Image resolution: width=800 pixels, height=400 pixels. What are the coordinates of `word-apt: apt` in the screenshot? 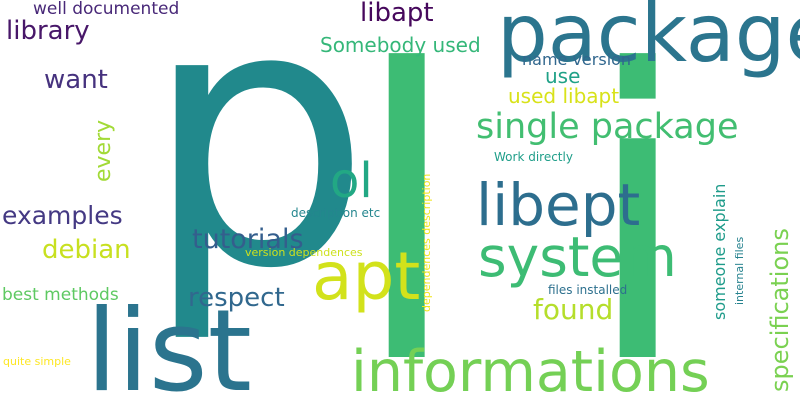 It's located at (366, 276).